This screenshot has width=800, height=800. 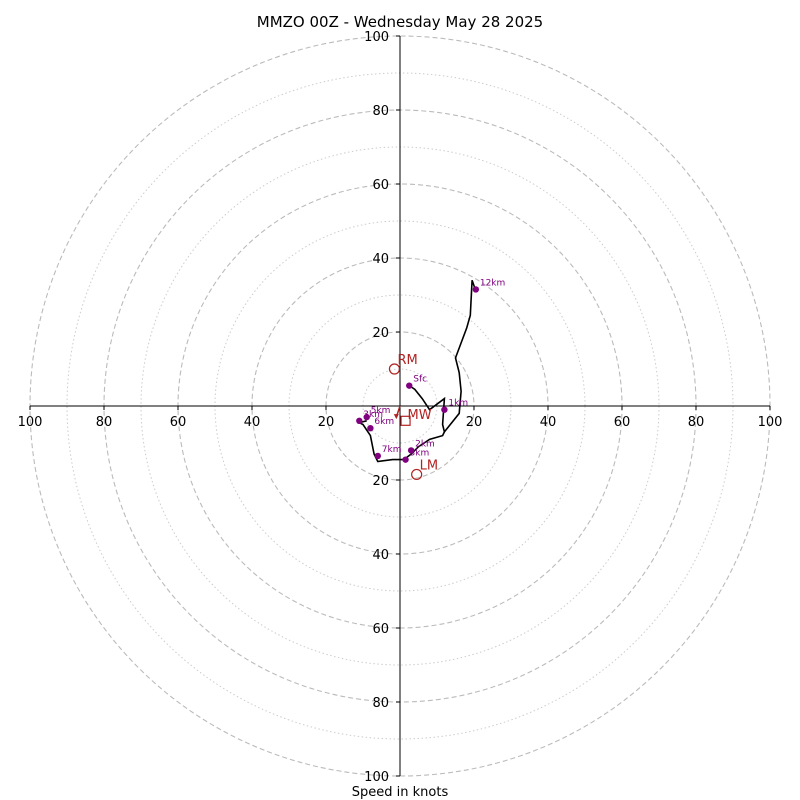 What do you see at coordinates (252, 422) in the screenshot?
I see `x-tick-label-3: 40` at bounding box center [252, 422].